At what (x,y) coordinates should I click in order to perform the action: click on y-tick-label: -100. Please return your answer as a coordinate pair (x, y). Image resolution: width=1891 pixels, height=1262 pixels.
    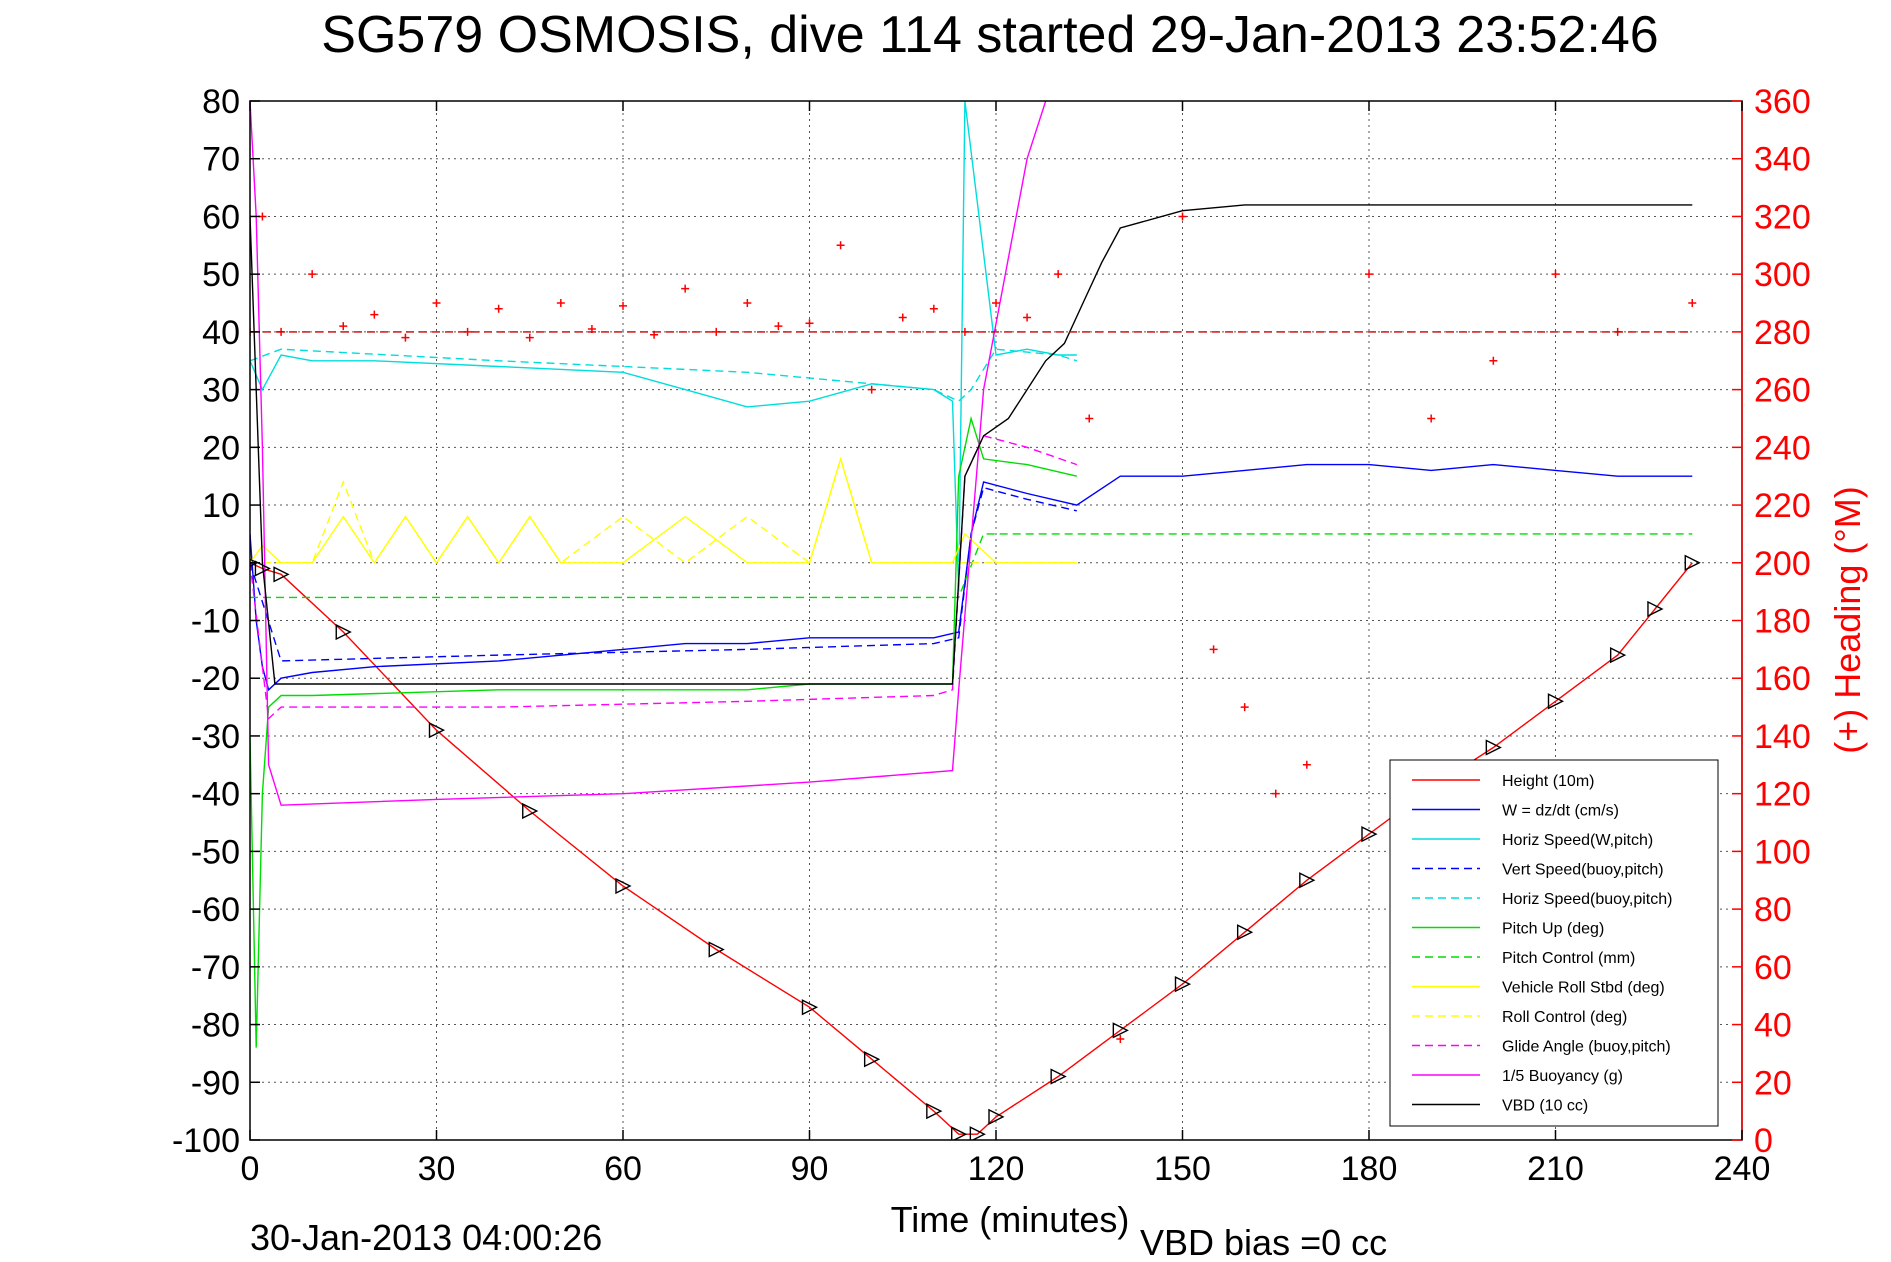
    Looking at the image, I should click on (206, 1141).